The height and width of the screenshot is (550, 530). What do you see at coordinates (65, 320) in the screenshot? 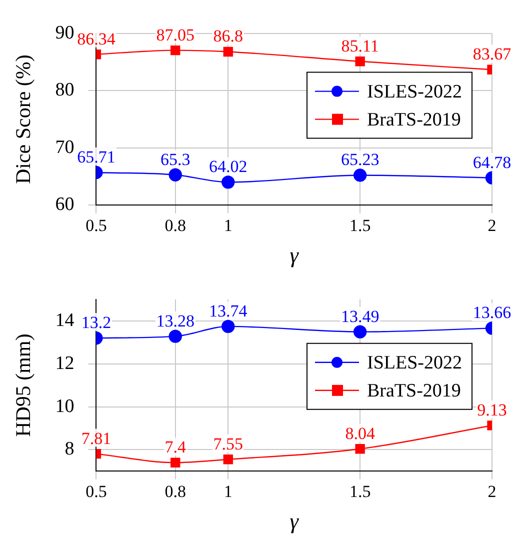
I see `y-tick-label: 14` at bounding box center [65, 320].